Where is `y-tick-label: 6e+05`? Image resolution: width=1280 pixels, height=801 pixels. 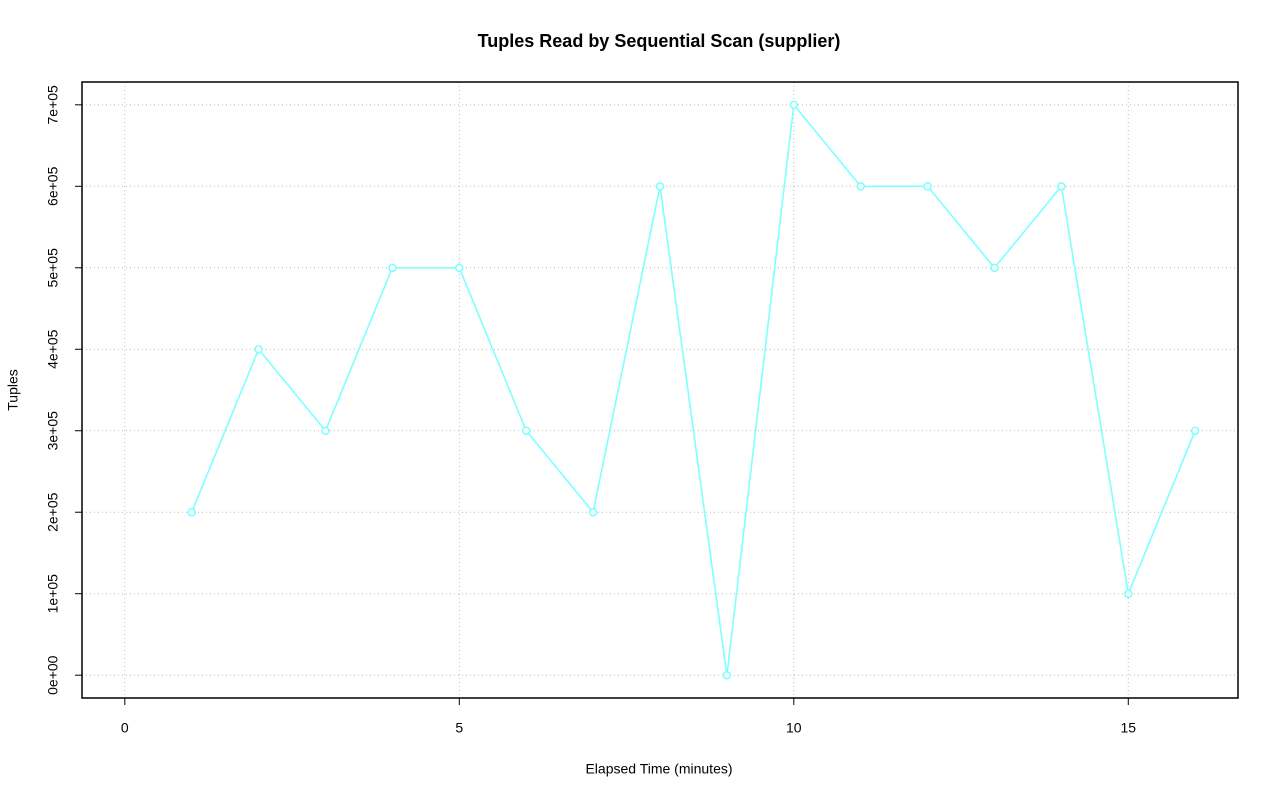 y-tick-label: 6e+05 is located at coordinates (53, 186).